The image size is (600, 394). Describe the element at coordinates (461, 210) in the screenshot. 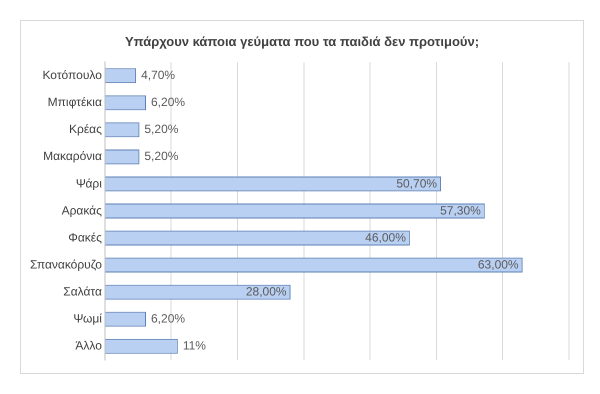

I see `data-label: 57,30%` at that location.